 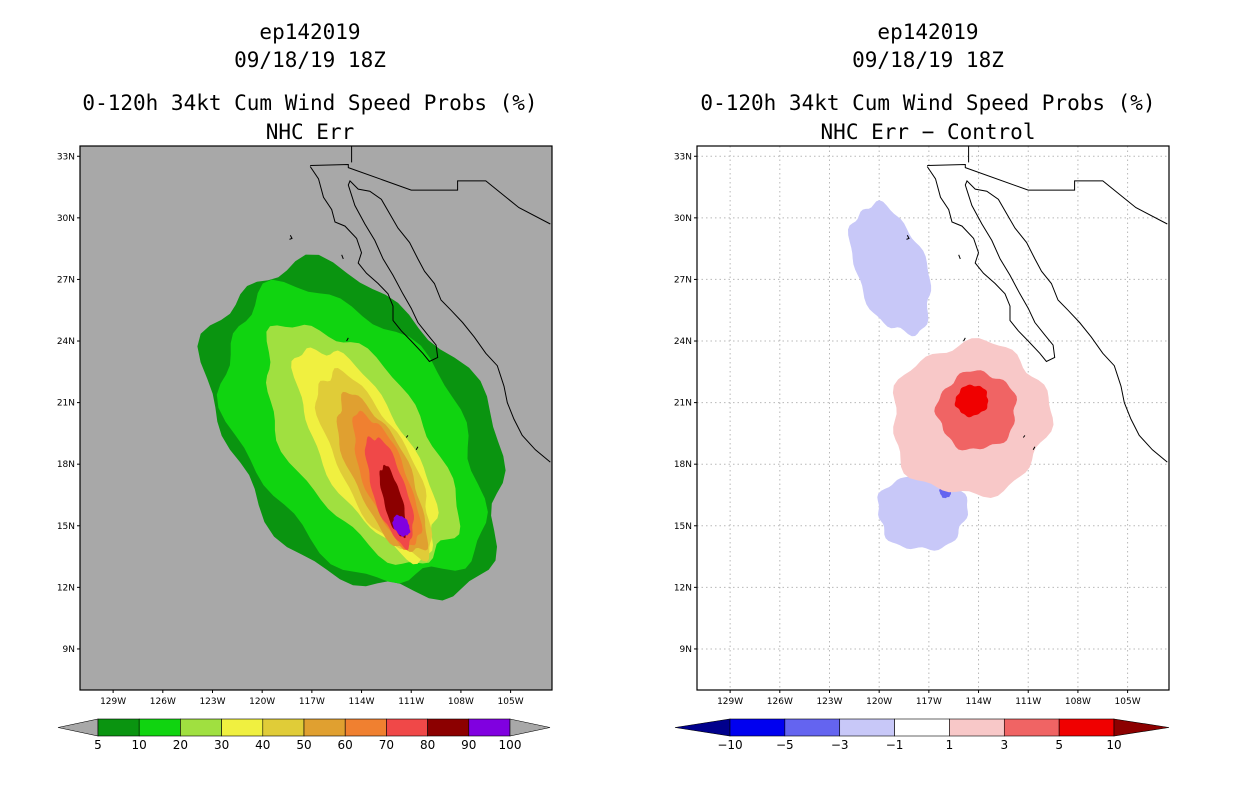 I want to click on y-tick-label: 18N, so click(x=683, y=465).